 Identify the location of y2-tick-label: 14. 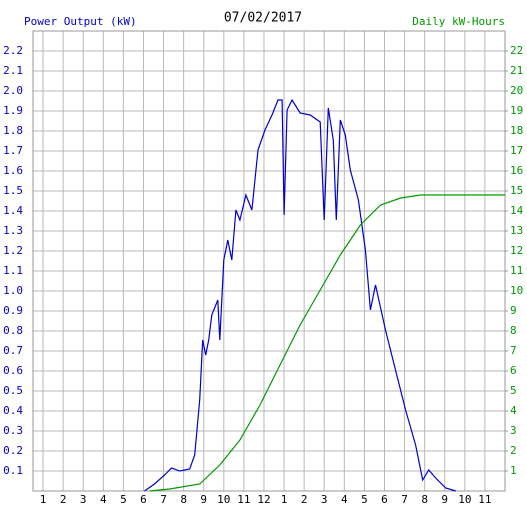
(517, 210).